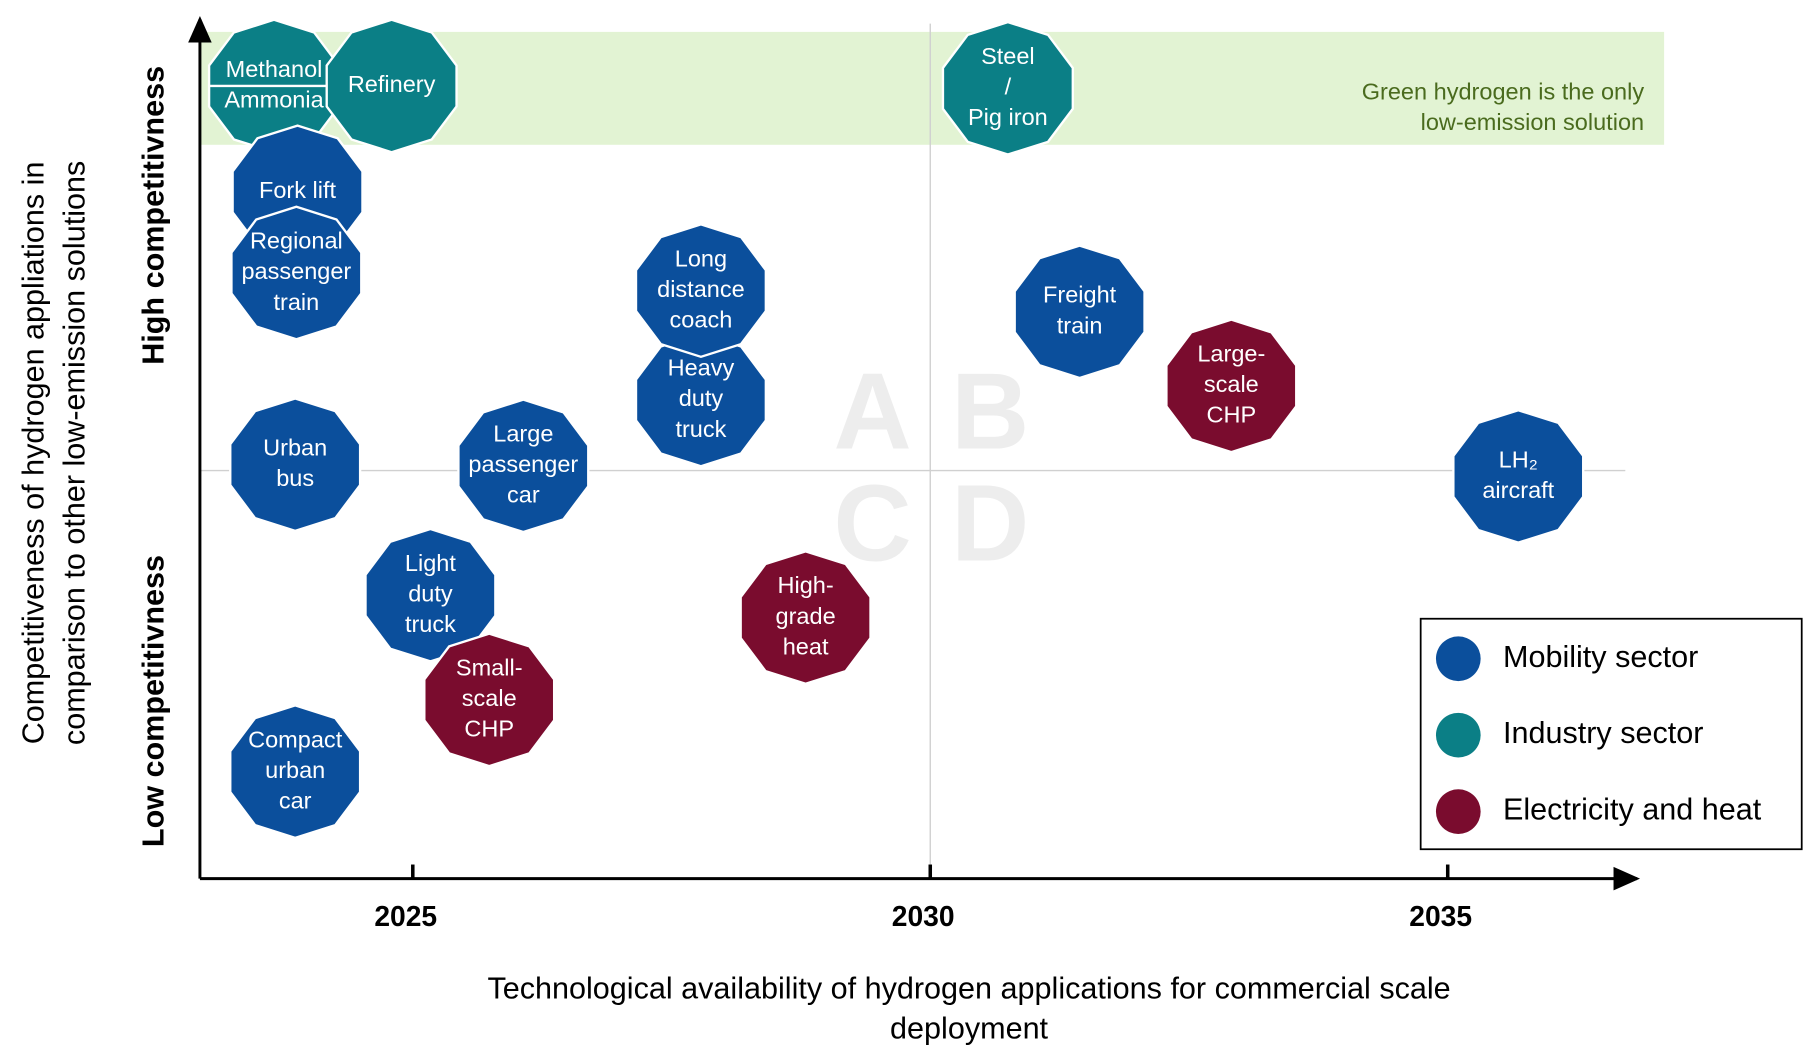 Image resolution: width=1817 pixels, height=1054 pixels. I want to click on node: Freight train, so click(1079, 312).